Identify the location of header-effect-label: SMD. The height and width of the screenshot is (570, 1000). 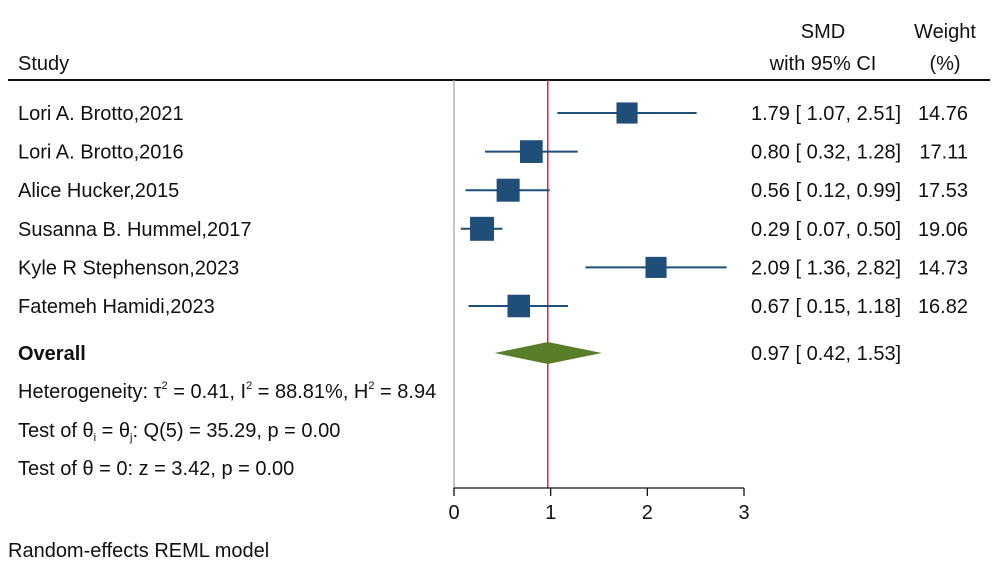
(823, 32).